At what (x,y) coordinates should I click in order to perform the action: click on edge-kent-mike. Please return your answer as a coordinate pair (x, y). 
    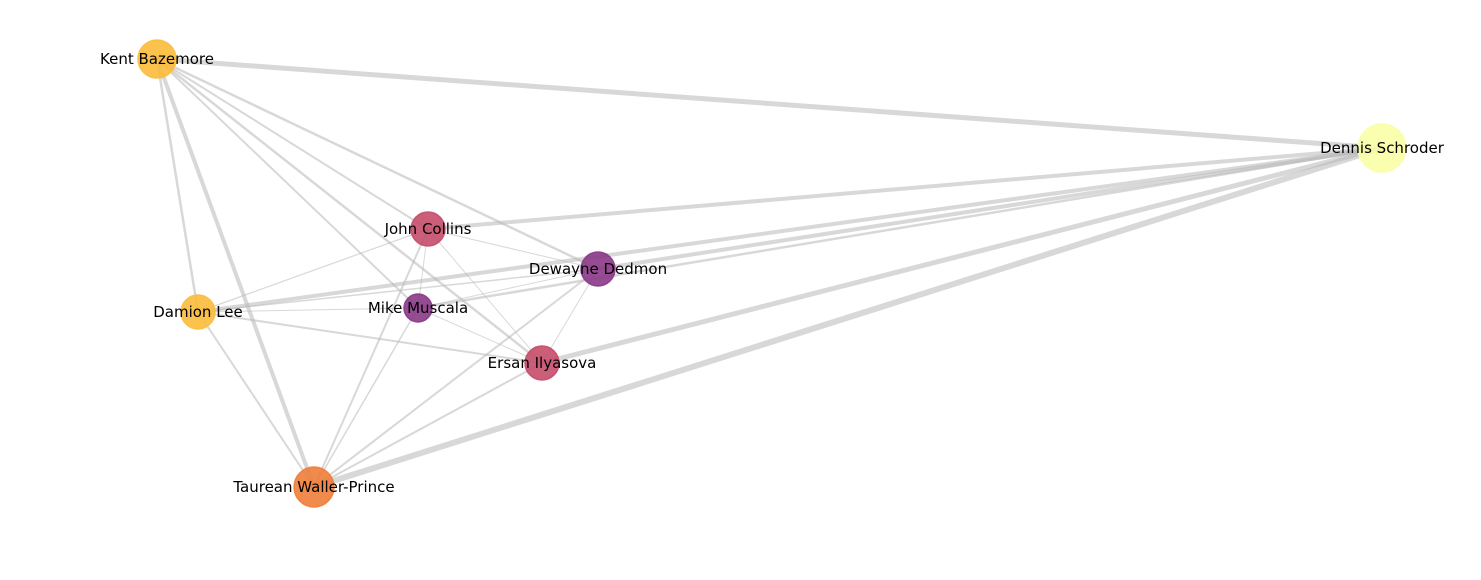
    Looking at the image, I should click on (287, 183).